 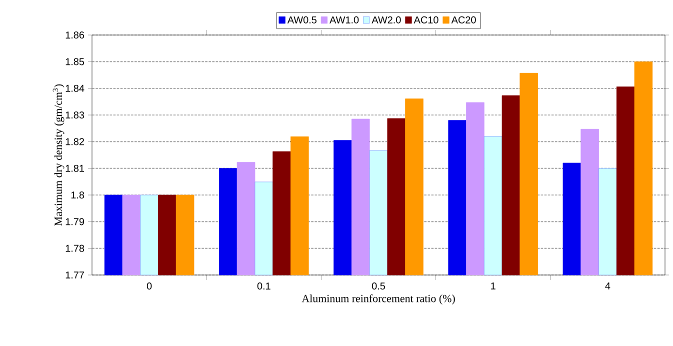 What do you see at coordinates (463, 20) in the screenshot?
I see `legend-label: AC20` at bounding box center [463, 20].